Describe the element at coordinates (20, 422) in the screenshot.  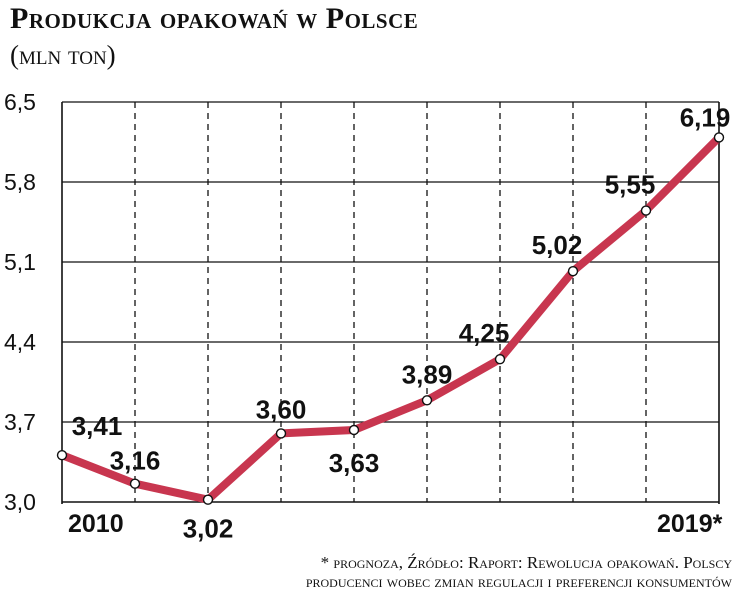
I see `y-tick-label: 3,7` at that location.